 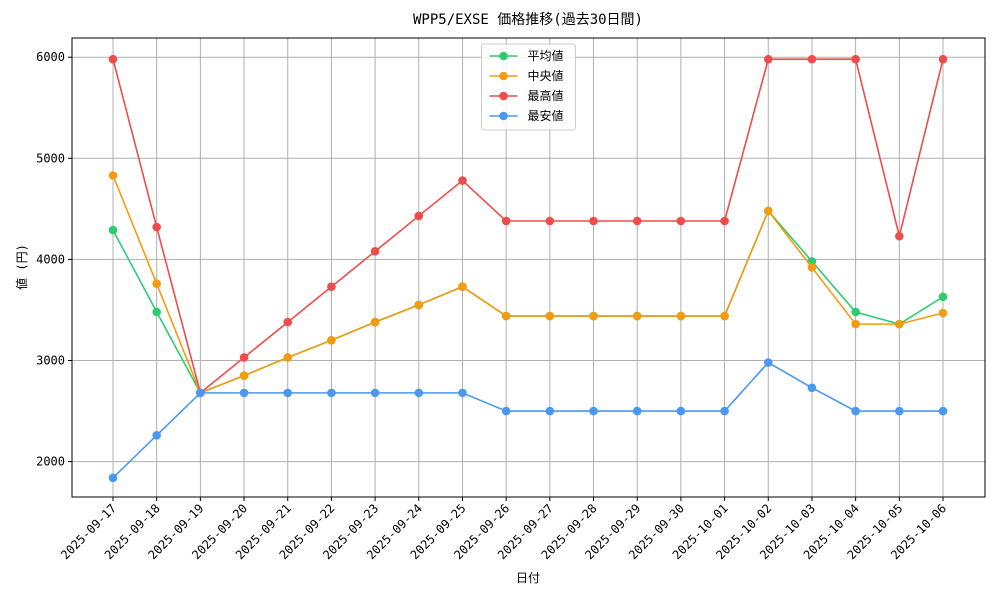 I want to click on legend-label: 最安値, so click(x=546, y=115).